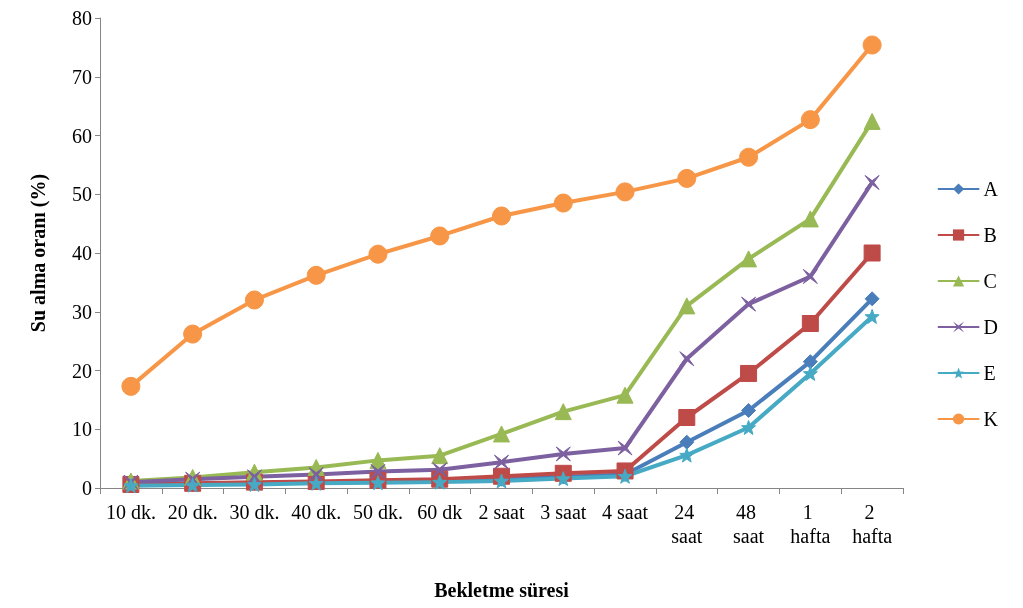 This screenshot has width=1023, height=608. Describe the element at coordinates (82, 76) in the screenshot. I see `y-tick-label: 70` at that location.